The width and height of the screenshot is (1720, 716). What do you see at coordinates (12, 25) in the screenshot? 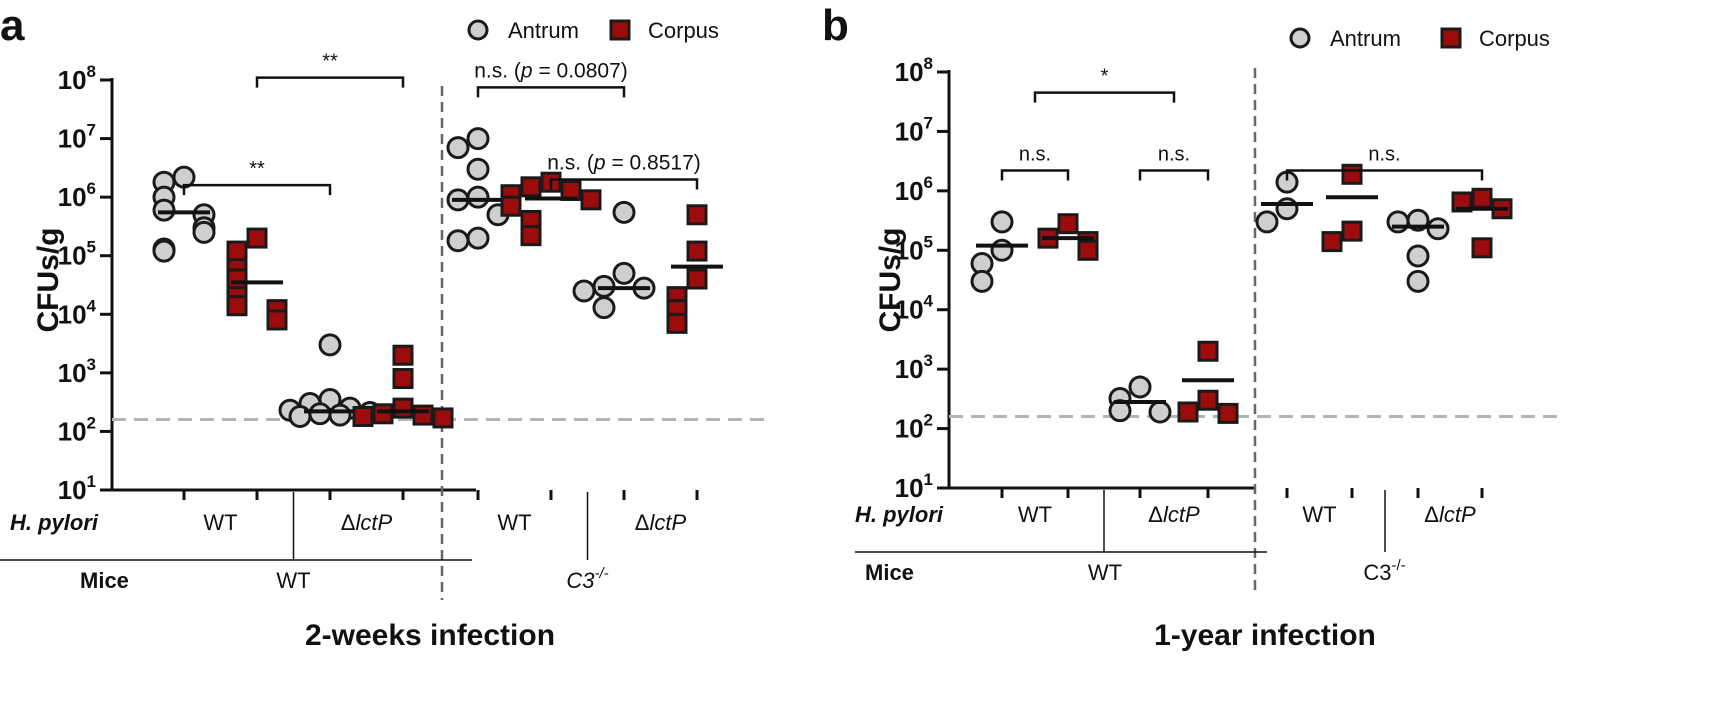
I see `panel-letter: a` at bounding box center [12, 25].